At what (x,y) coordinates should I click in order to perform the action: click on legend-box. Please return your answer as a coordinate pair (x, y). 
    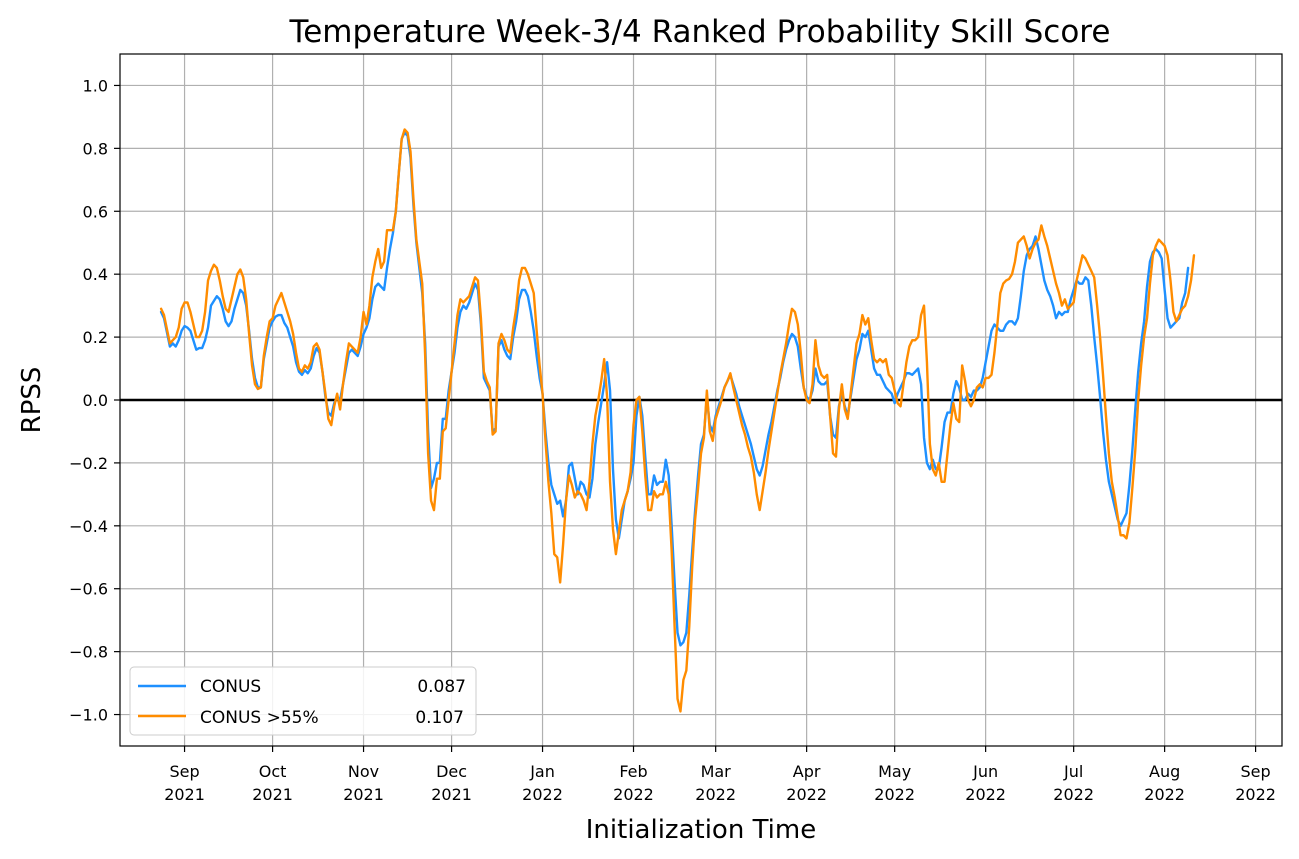
    Looking at the image, I should click on (303, 701).